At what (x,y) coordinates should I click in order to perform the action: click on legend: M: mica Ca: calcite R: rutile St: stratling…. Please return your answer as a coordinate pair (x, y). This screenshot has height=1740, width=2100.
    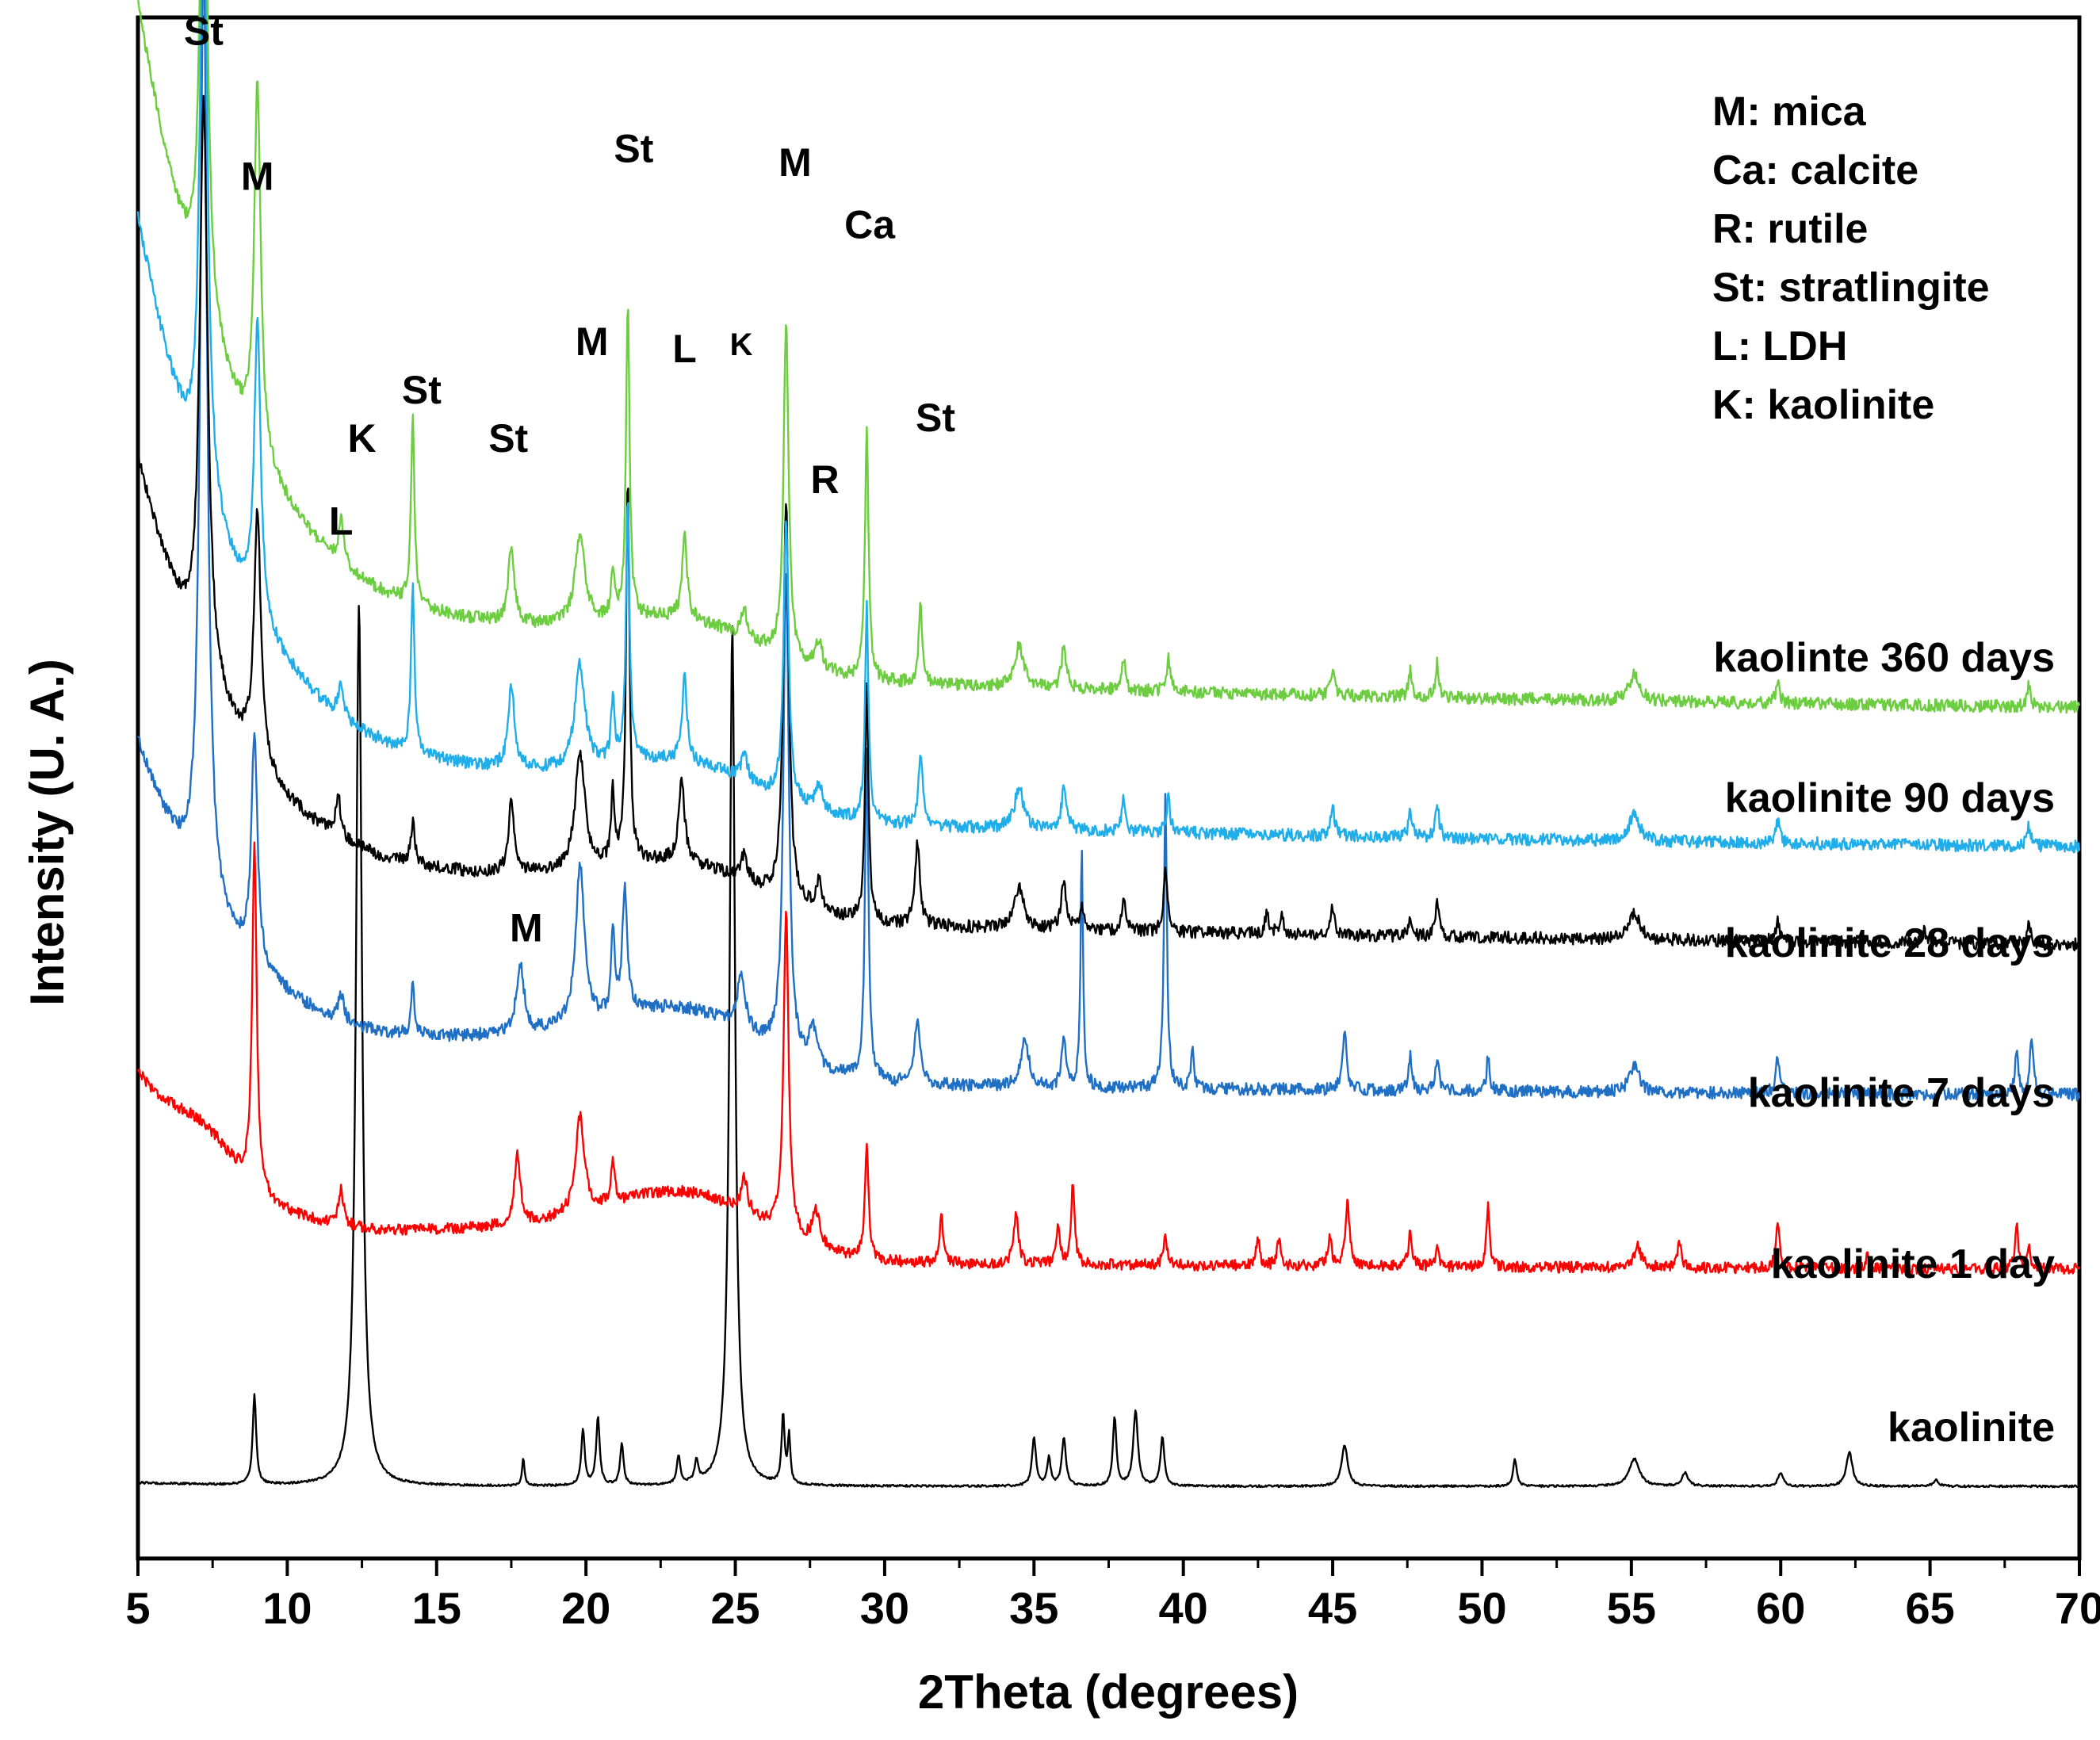
    Looking at the image, I should click on (1851, 258).